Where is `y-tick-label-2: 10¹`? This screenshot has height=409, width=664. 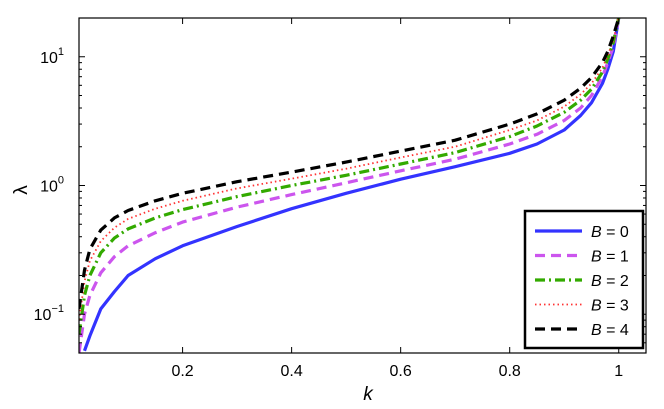
y-tick-label-2: 10¹ is located at coordinates (52, 56).